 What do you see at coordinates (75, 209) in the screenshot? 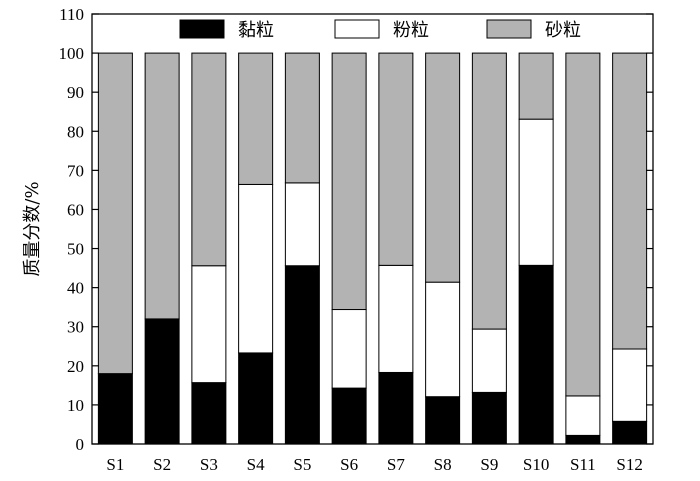
I see `y-tick-label: 60` at bounding box center [75, 209].